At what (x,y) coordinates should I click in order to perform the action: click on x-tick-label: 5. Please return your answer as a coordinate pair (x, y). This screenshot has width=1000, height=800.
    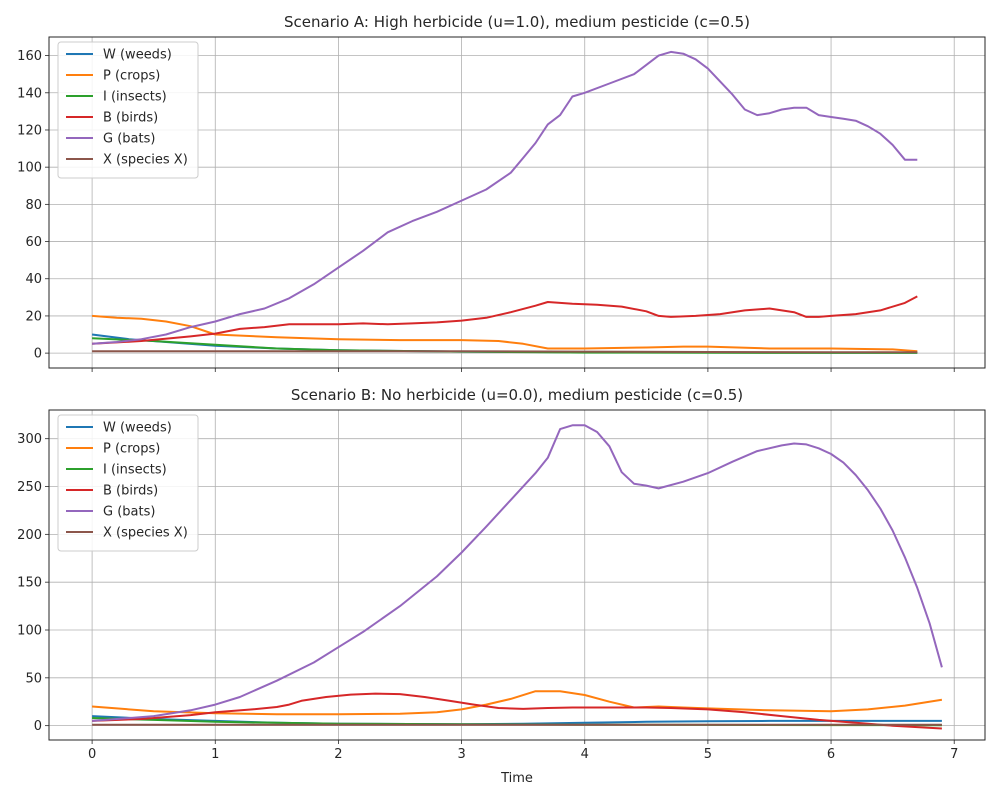
    Looking at the image, I should click on (708, 754).